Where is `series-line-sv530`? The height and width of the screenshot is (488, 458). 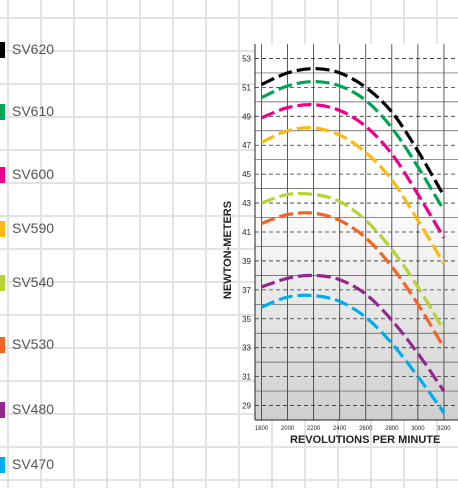 series-line-sv530 is located at coordinates (353, 280).